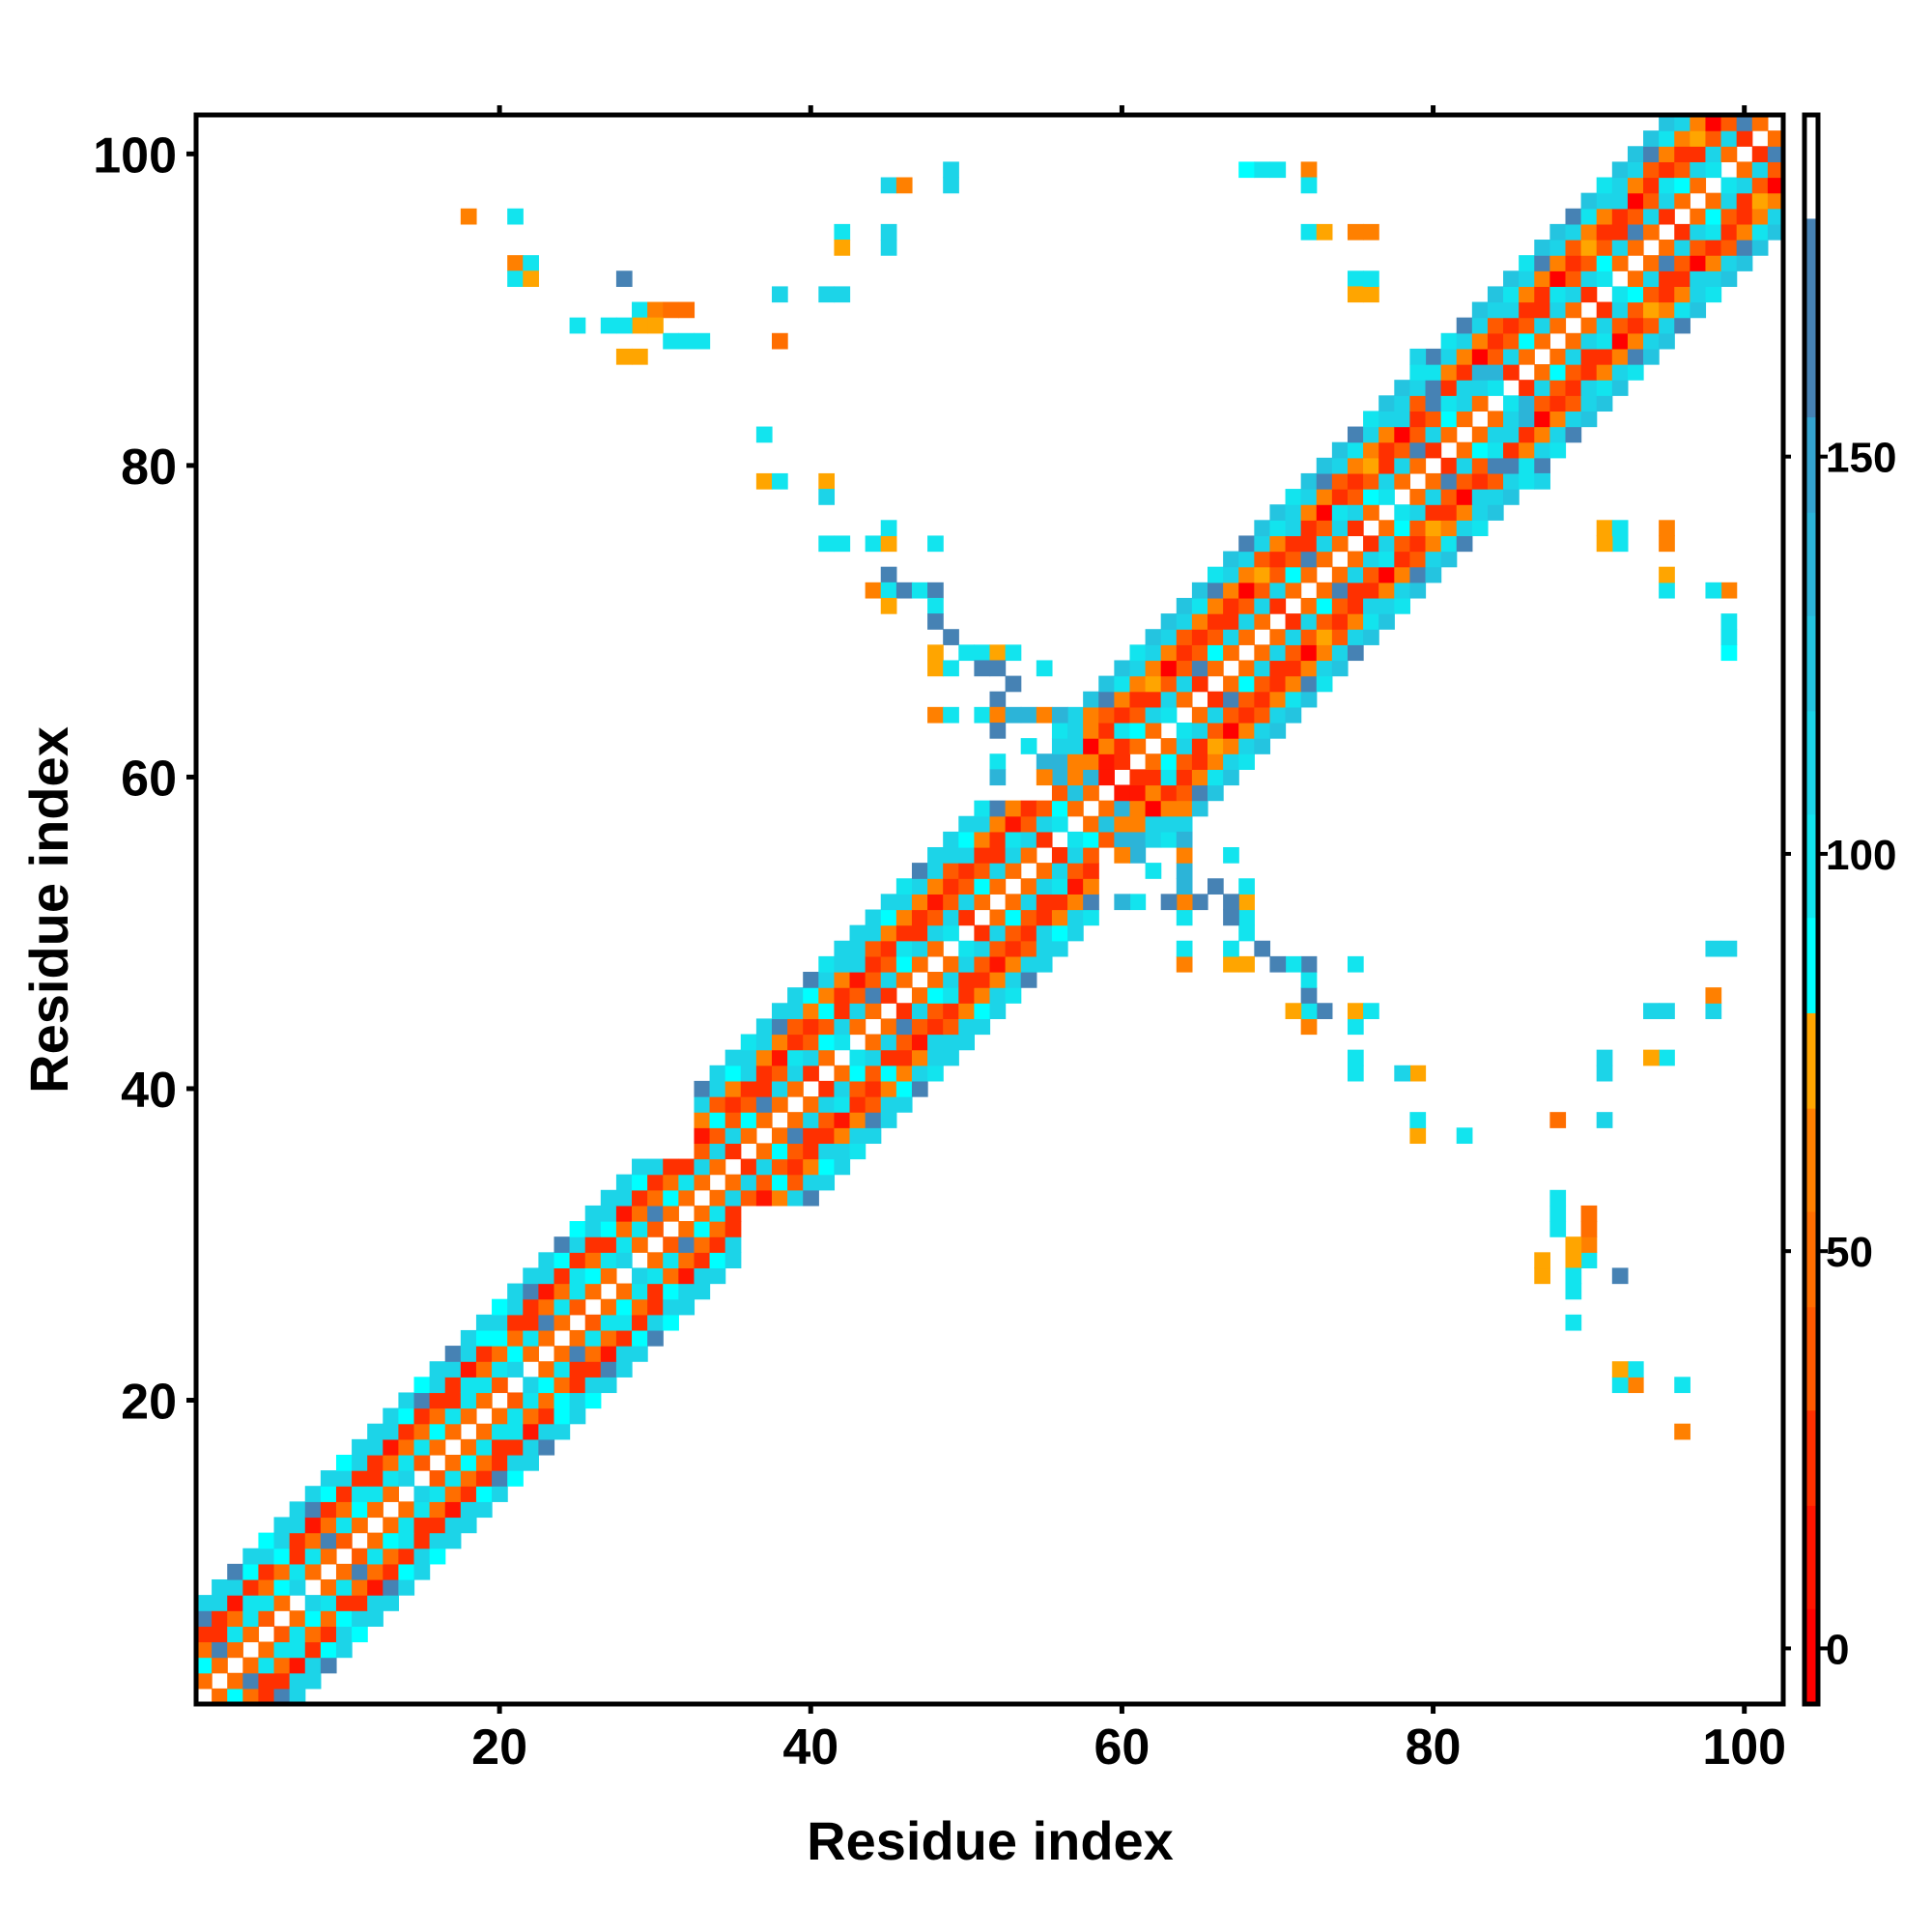 The width and height of the screenshot is (1932, 1932). Describe the element at coordinates (149, 779) in the screenshot. I see `y-tick-label: 60` at that location.